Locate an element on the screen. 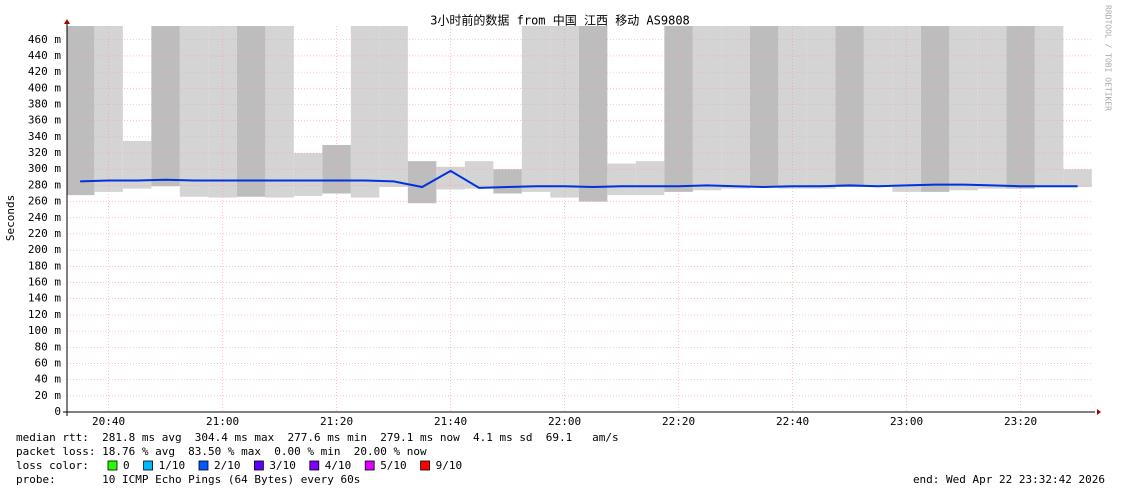 This screenshot has width=1121, height=494. median-line is located at coordinates (579, 179).